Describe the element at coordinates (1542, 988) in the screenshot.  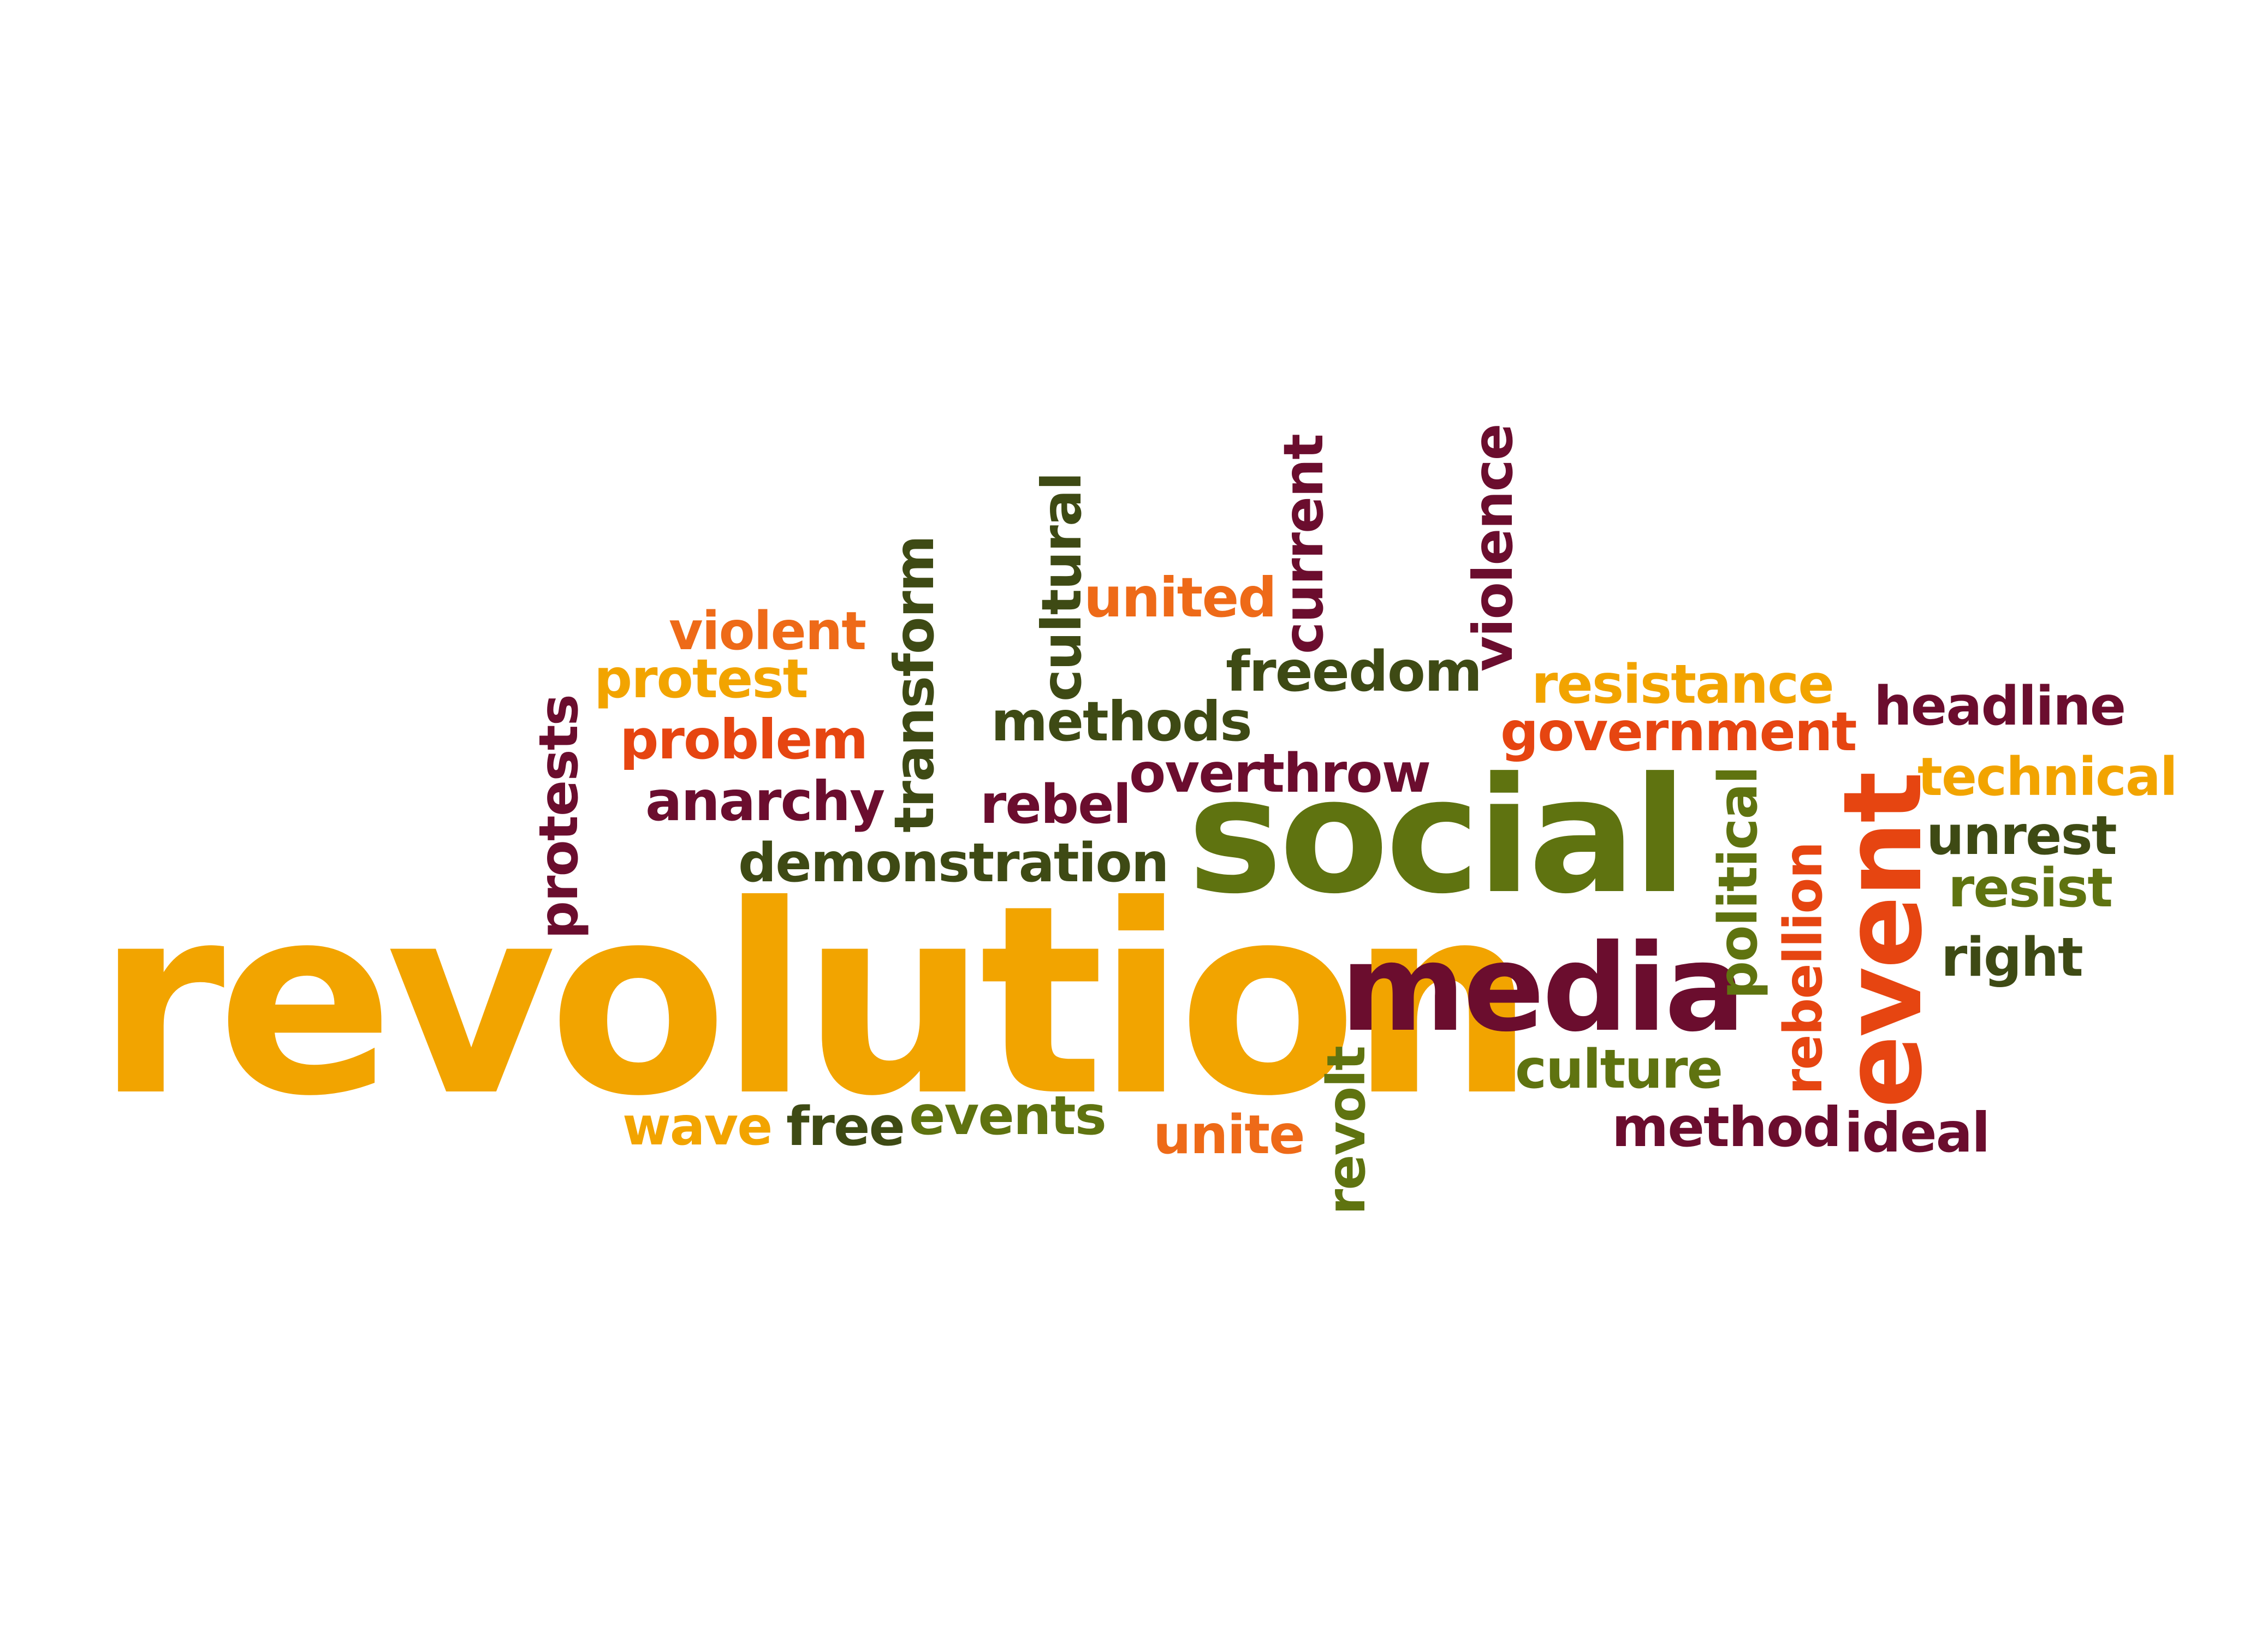
I see `word-media: media` at that location.